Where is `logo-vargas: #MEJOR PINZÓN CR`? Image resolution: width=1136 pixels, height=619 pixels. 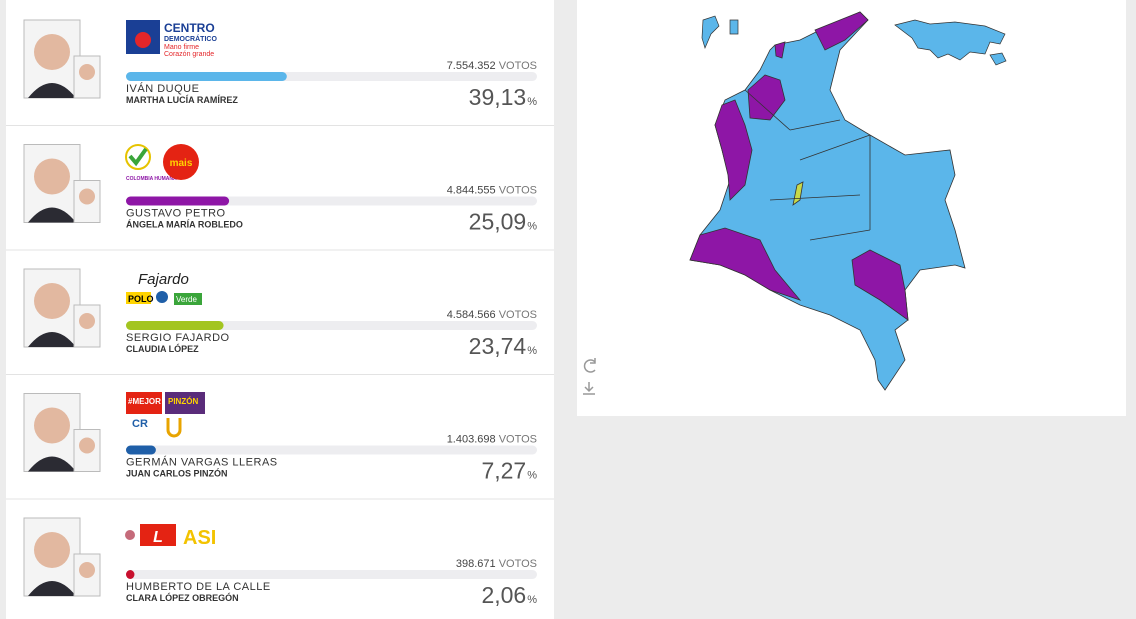 logo-vargas: #MEJOR PINZÓN CR is located at coordinates (165, 415).